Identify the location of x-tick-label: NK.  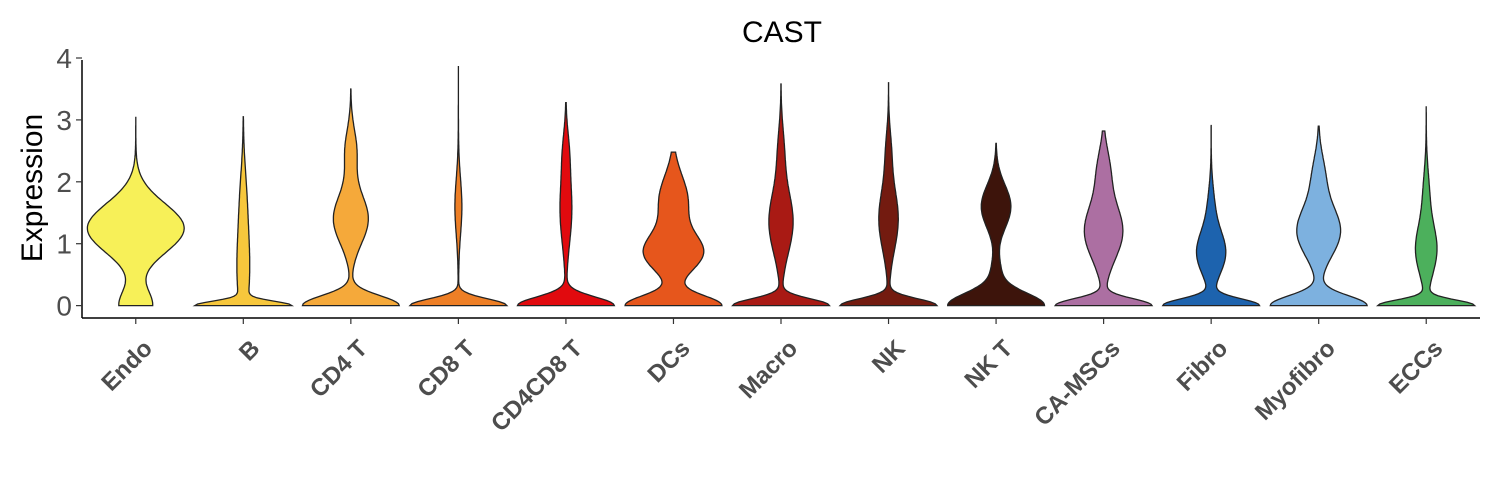
(889, 357).